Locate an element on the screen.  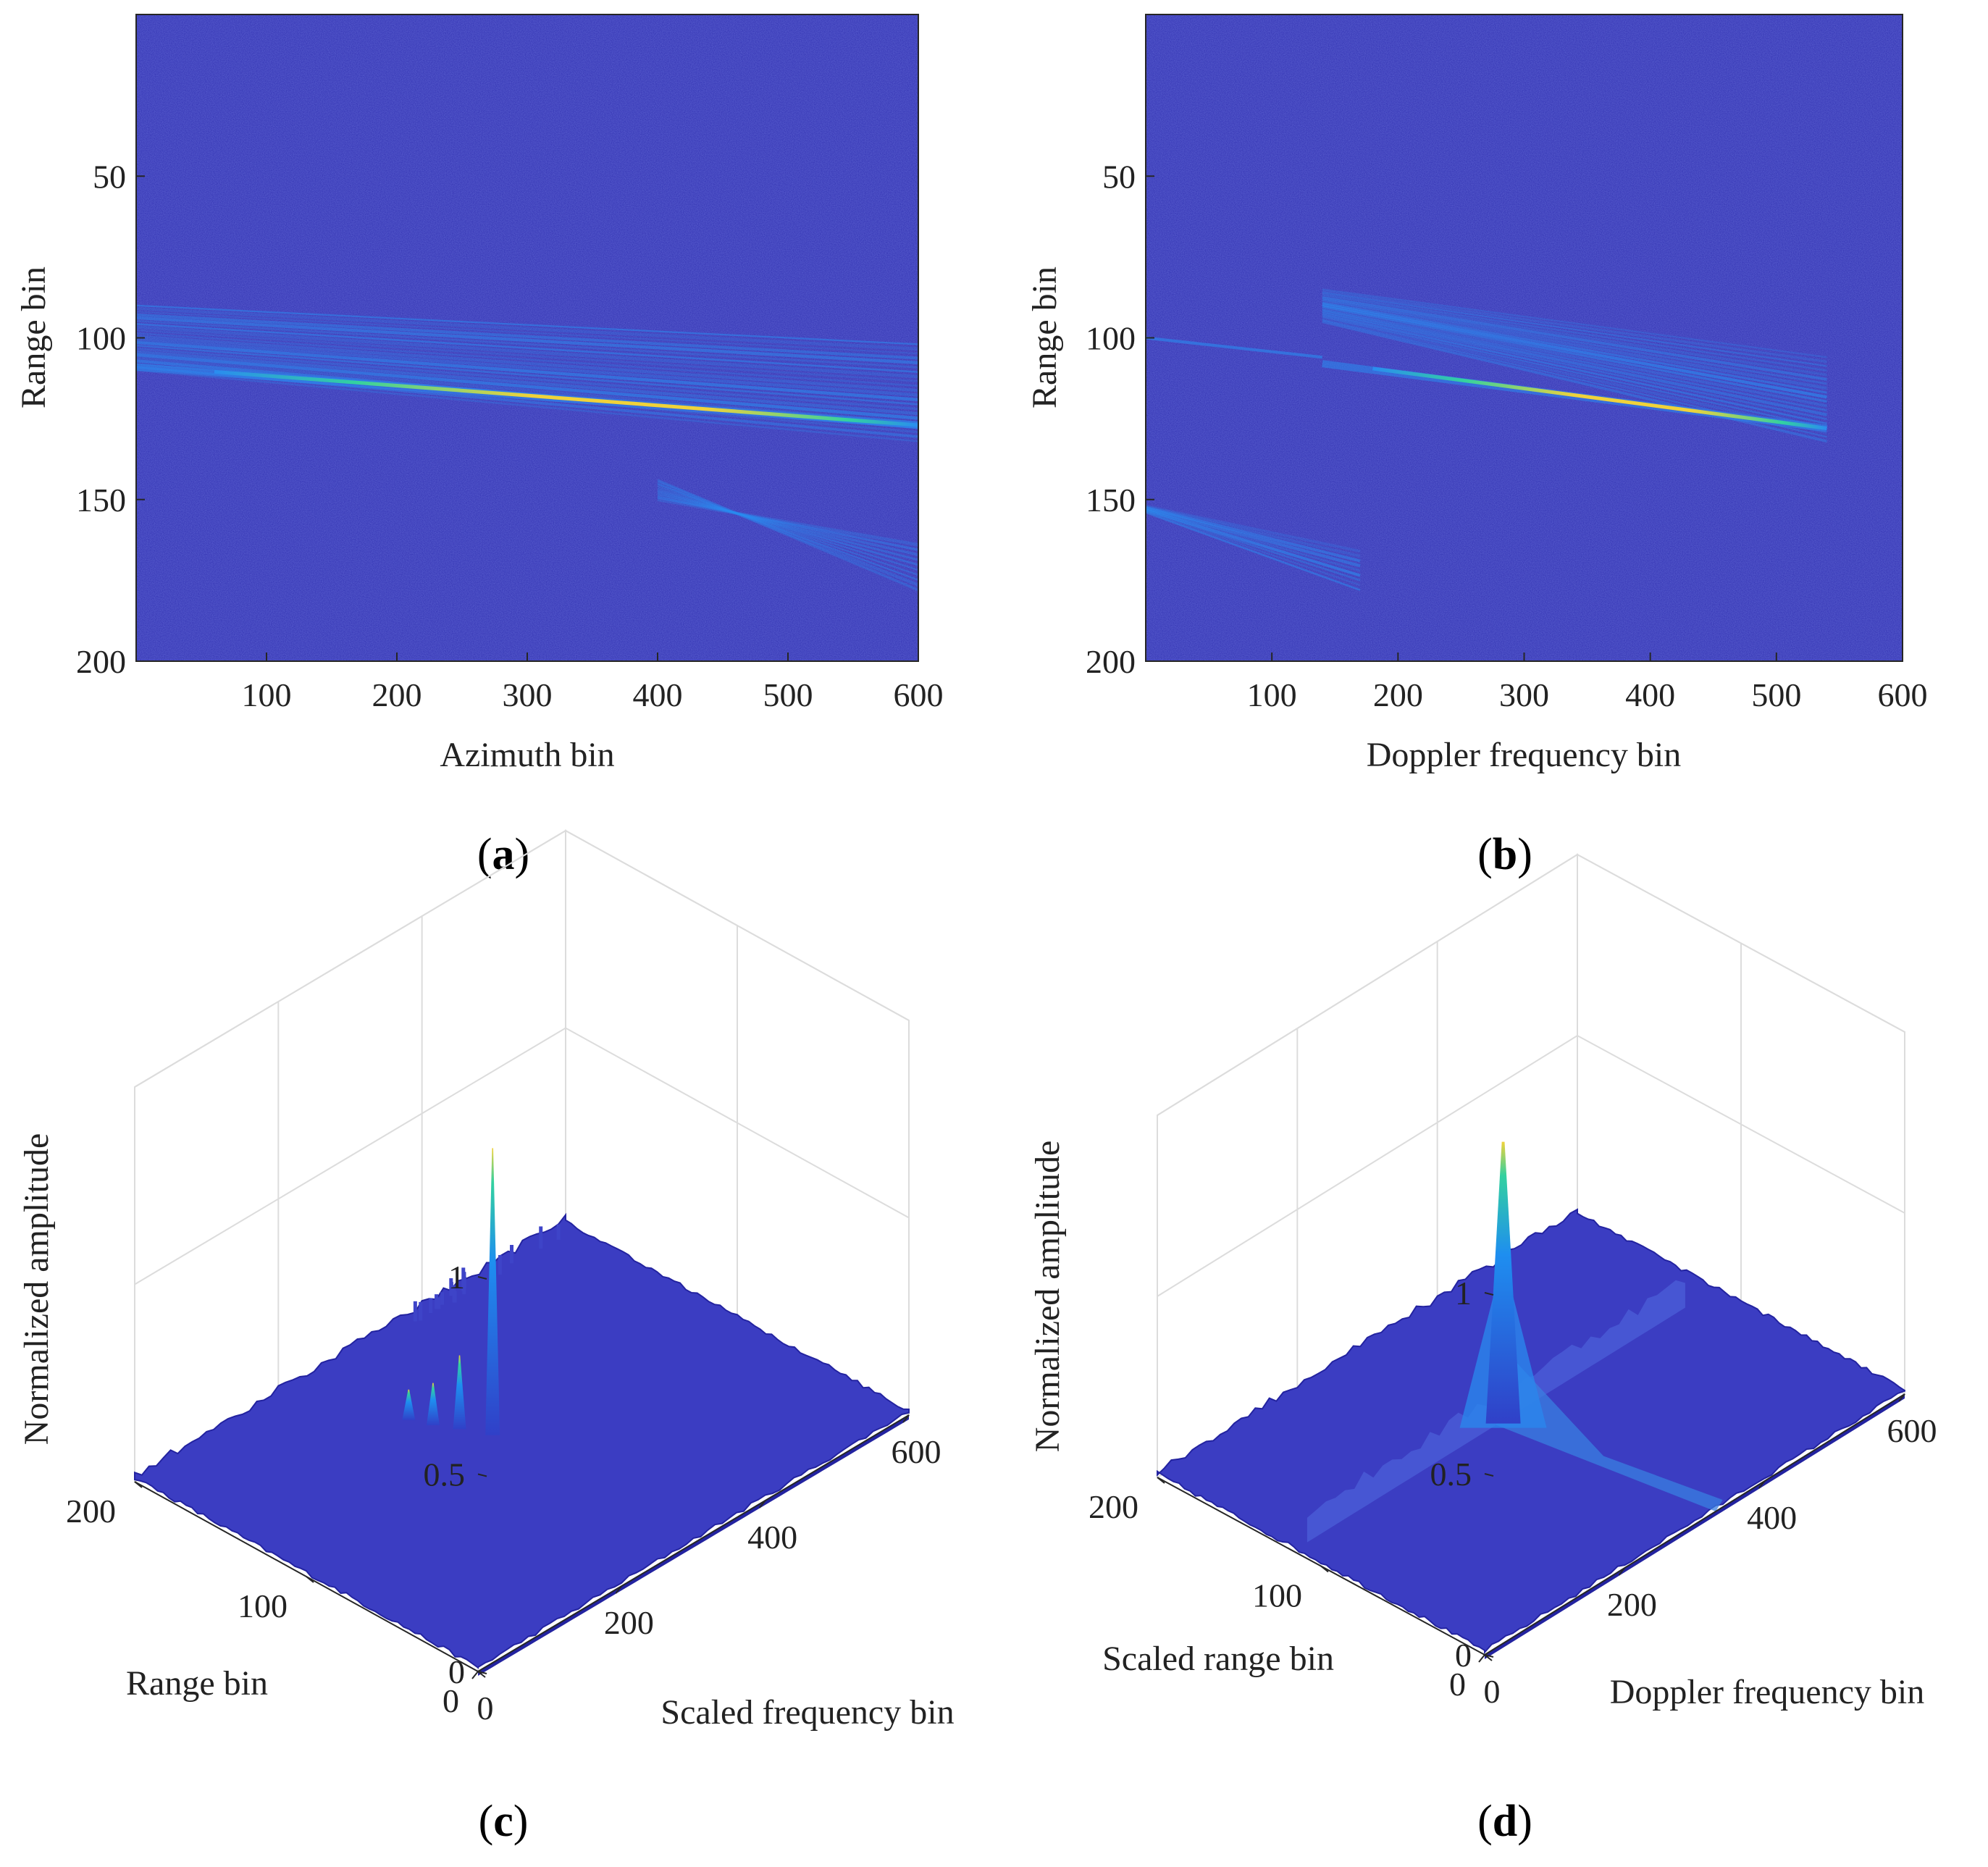
caption-a: (a) is located at coordinates (503, 854).